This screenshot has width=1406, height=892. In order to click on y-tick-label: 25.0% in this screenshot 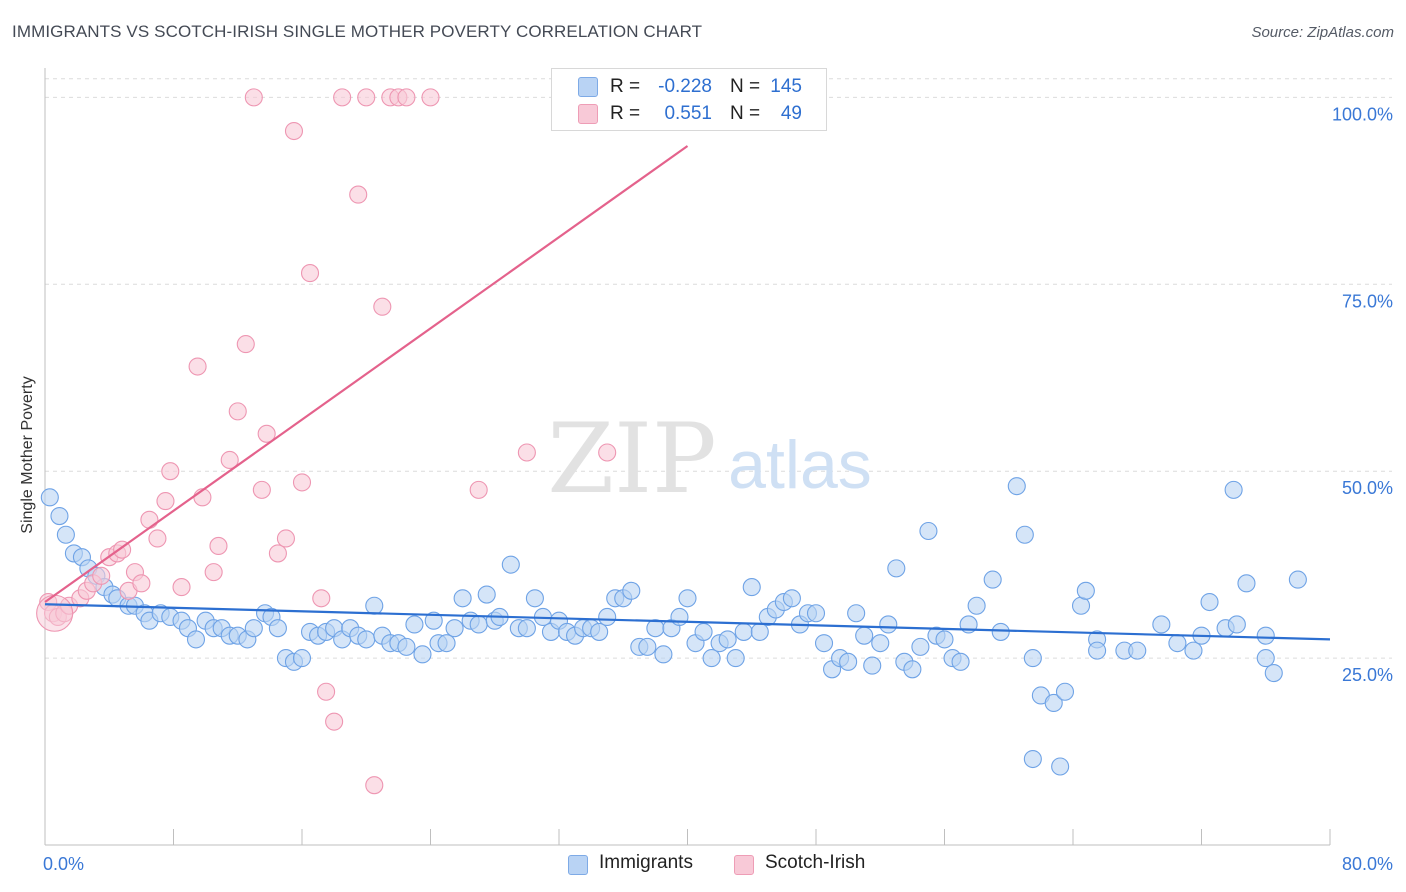, I will do `click(1367, 675)`.